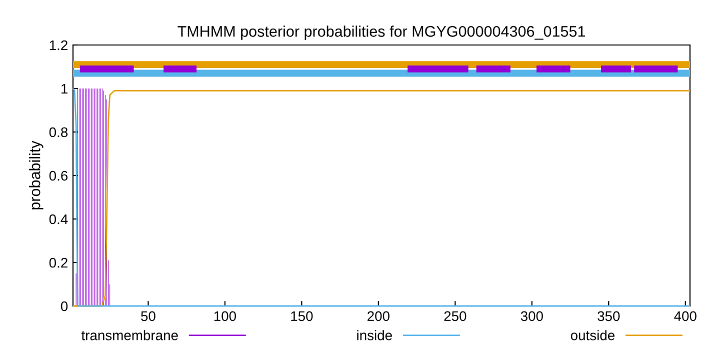 The height and width of the screenshot is (352, 720). Describe the element at coordinates (58, 175) in the screenshot. I see `y-tick-label: 0.6` at that location.